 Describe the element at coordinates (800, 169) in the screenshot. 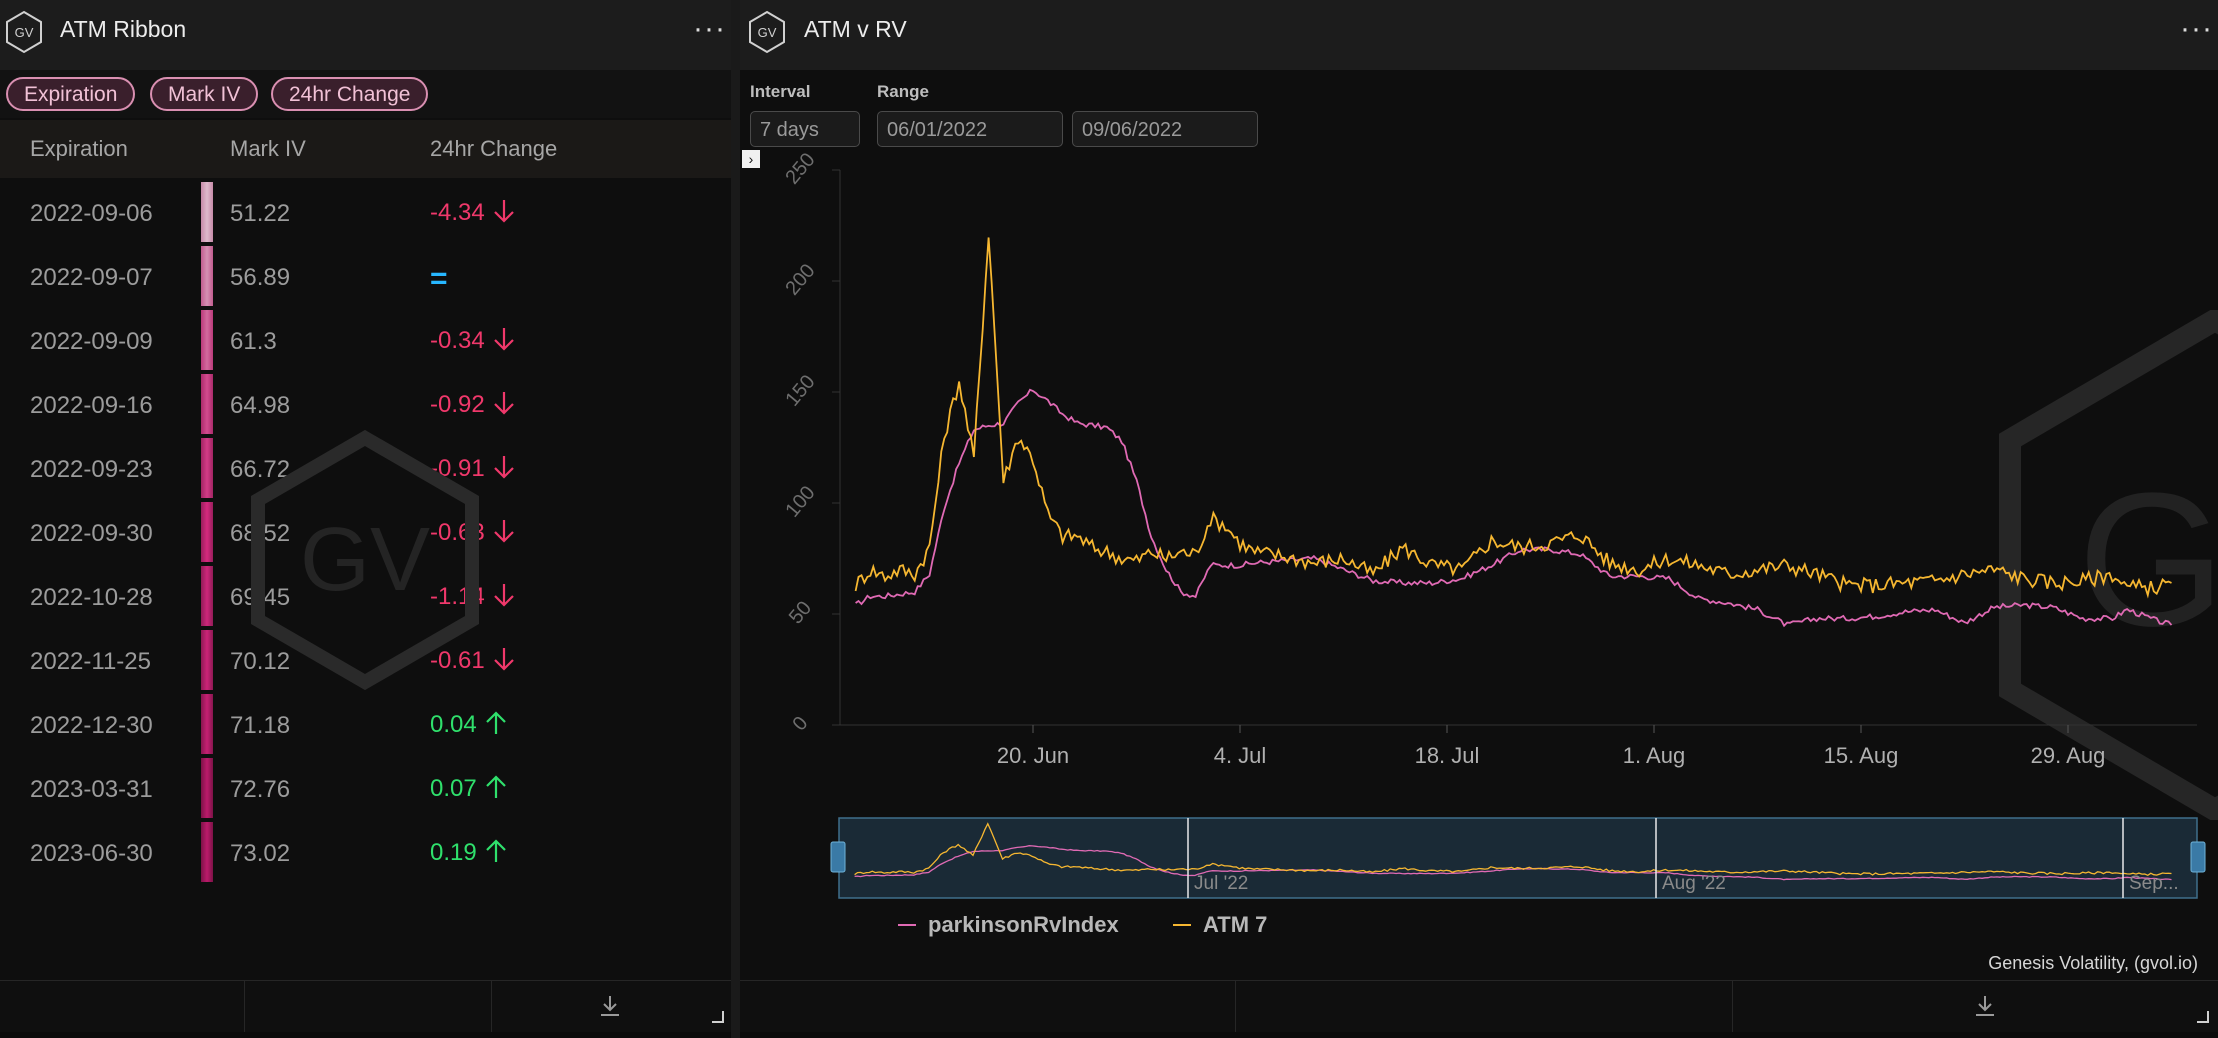

I see `y-tick-label: 250` at that location.